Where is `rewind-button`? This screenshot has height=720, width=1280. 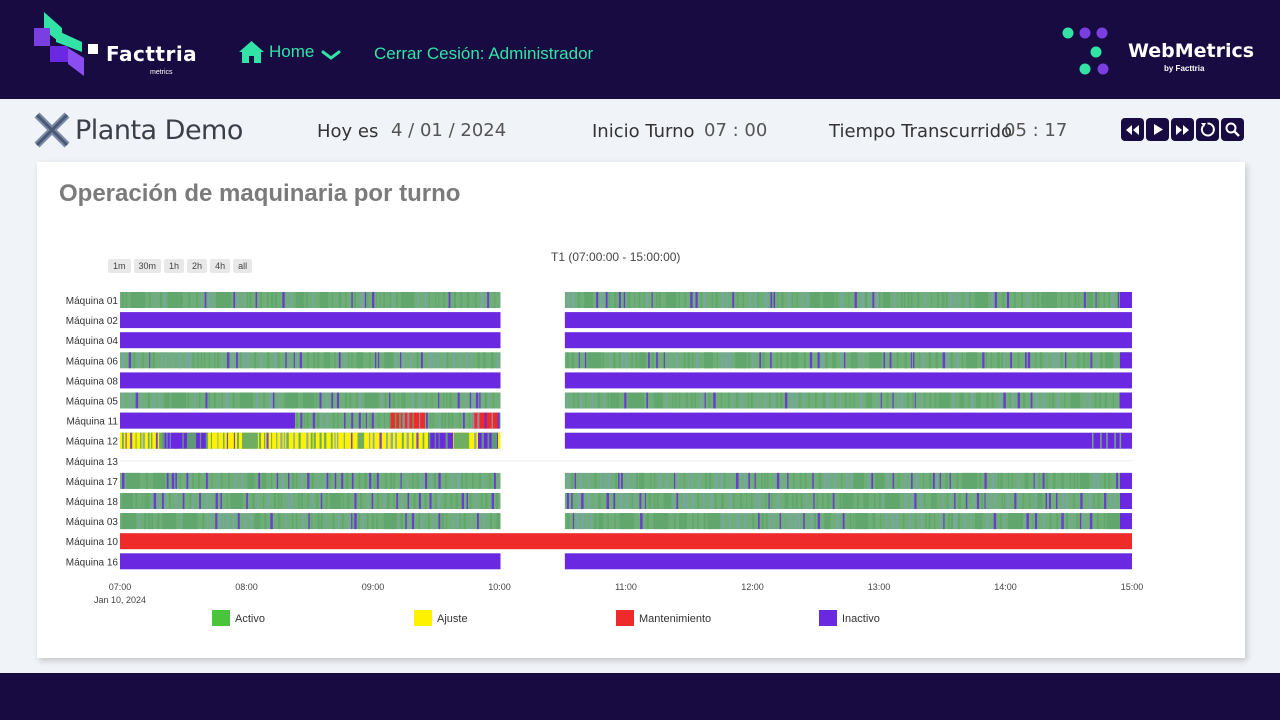
rewind-button is located at coordinates (1132, 129).